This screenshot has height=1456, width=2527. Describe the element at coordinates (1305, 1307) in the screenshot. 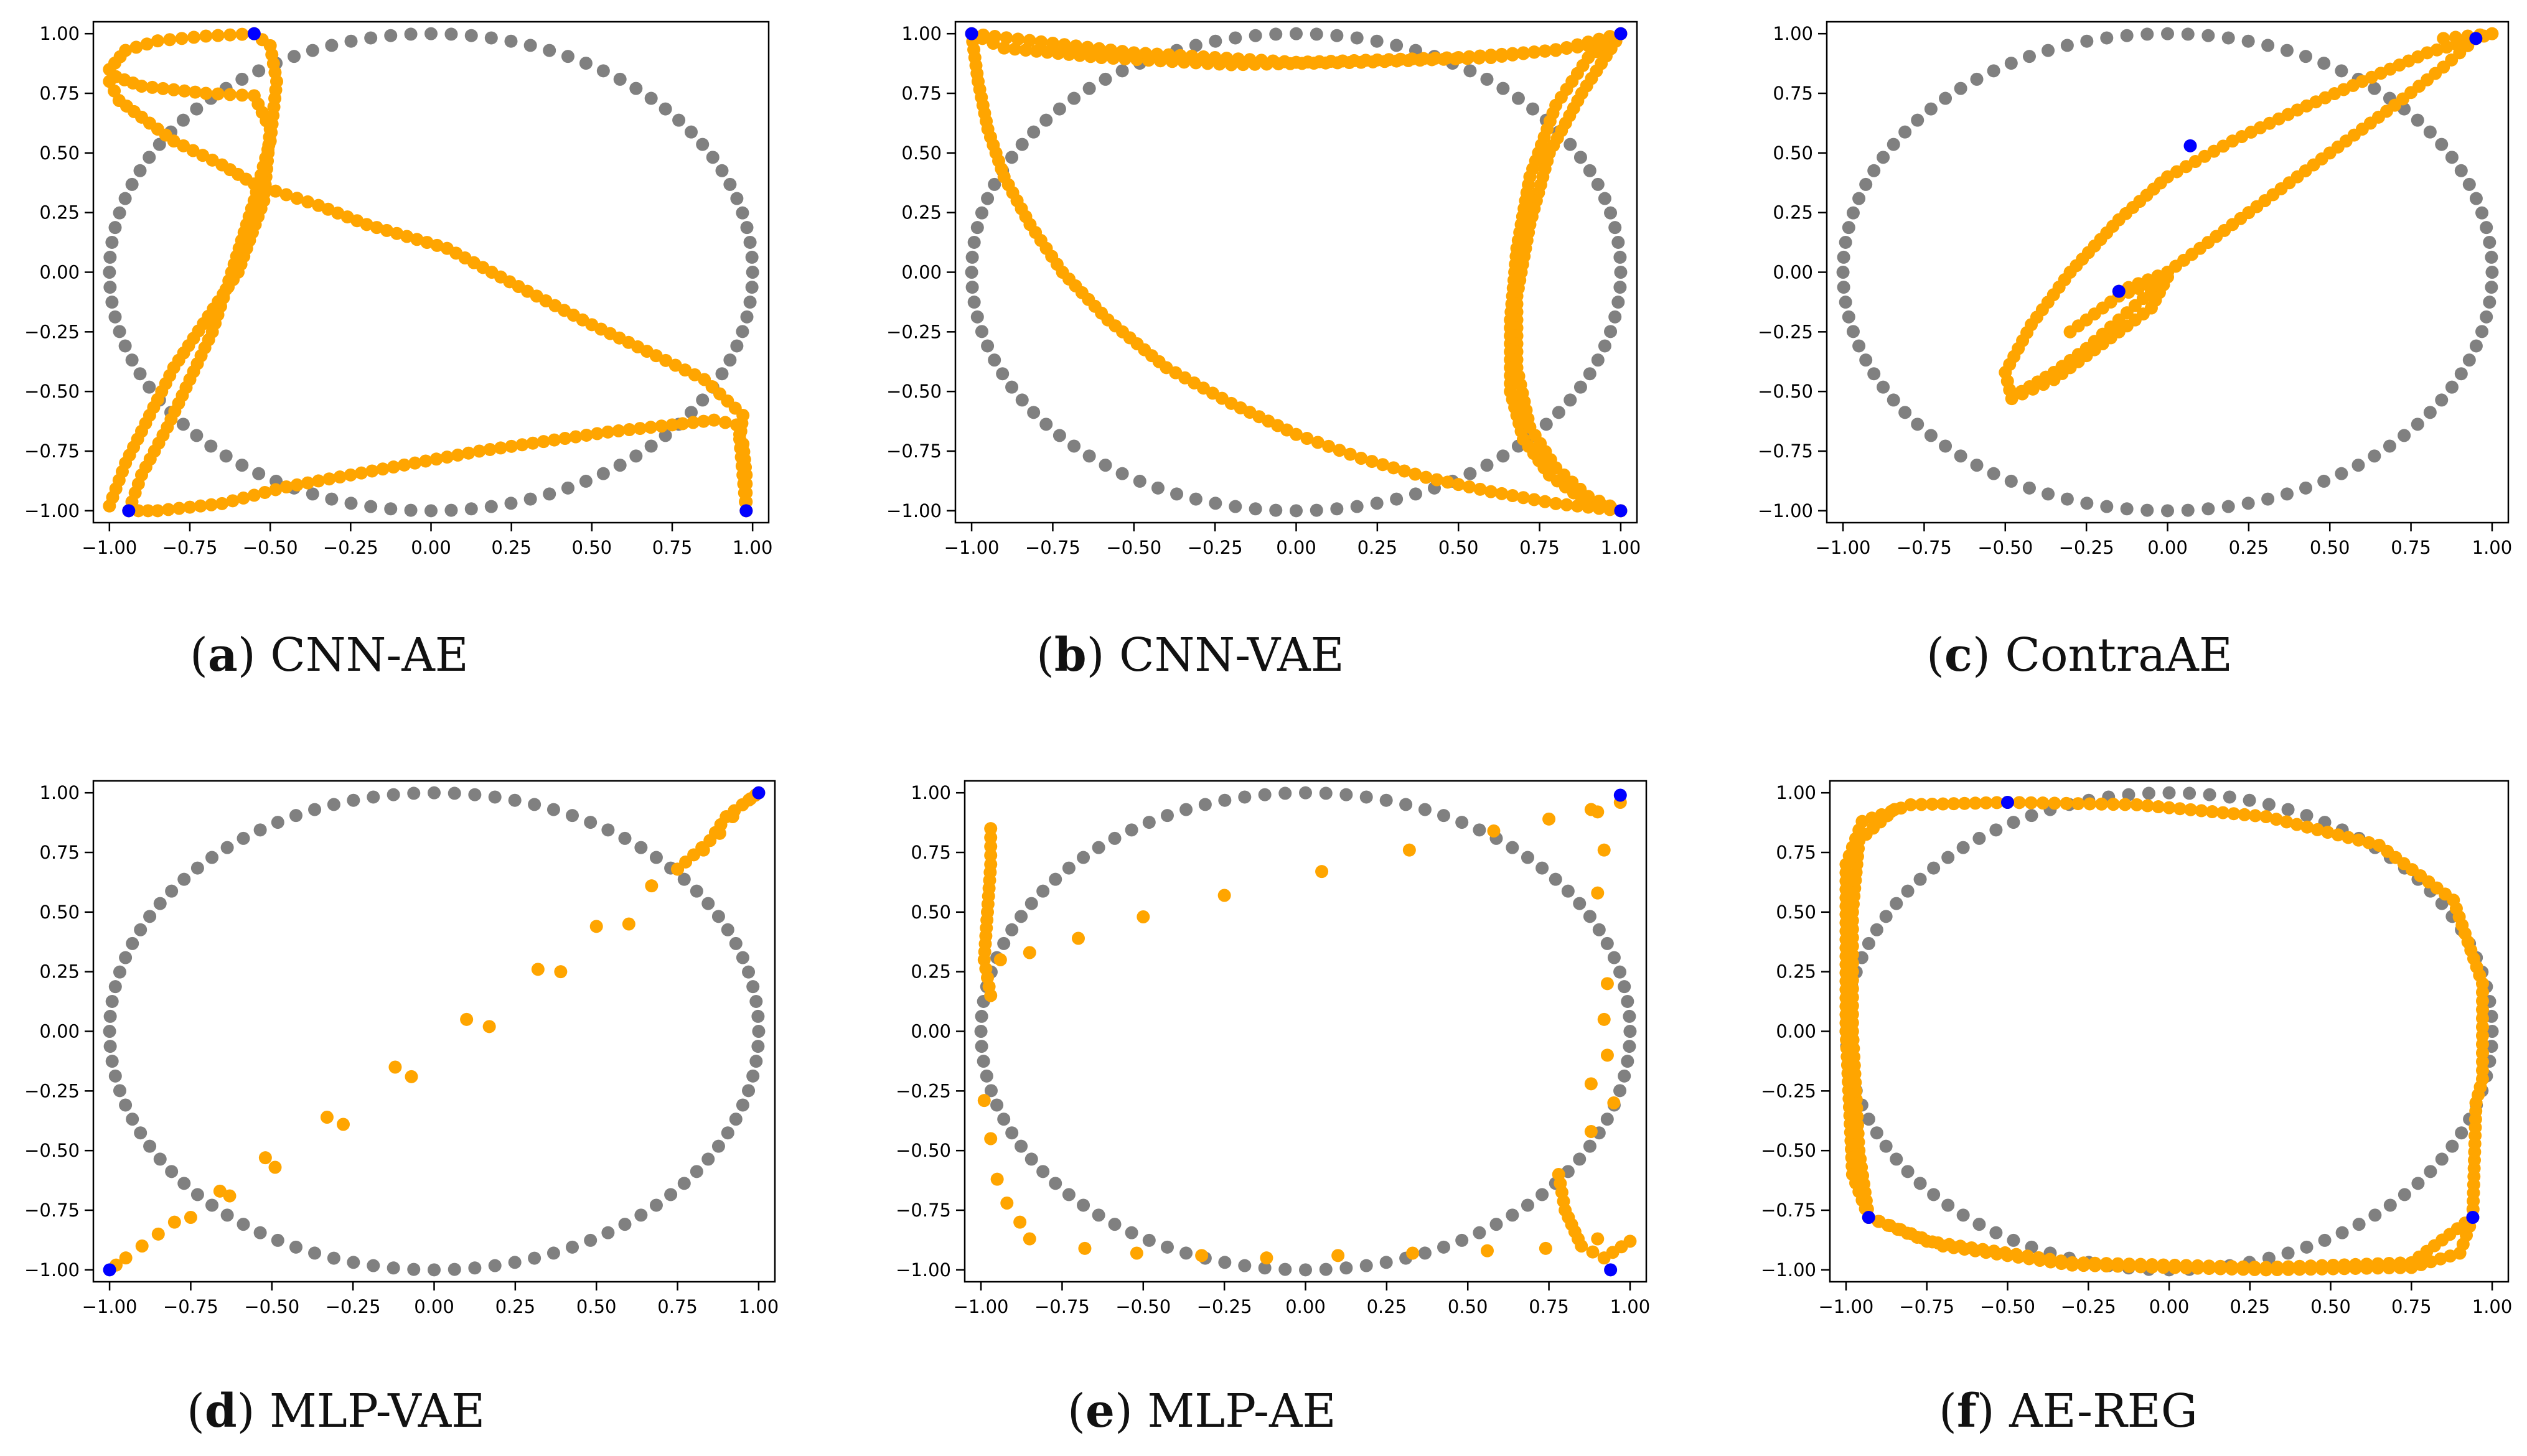

I see `x-tick-label: 0.00` at that location.